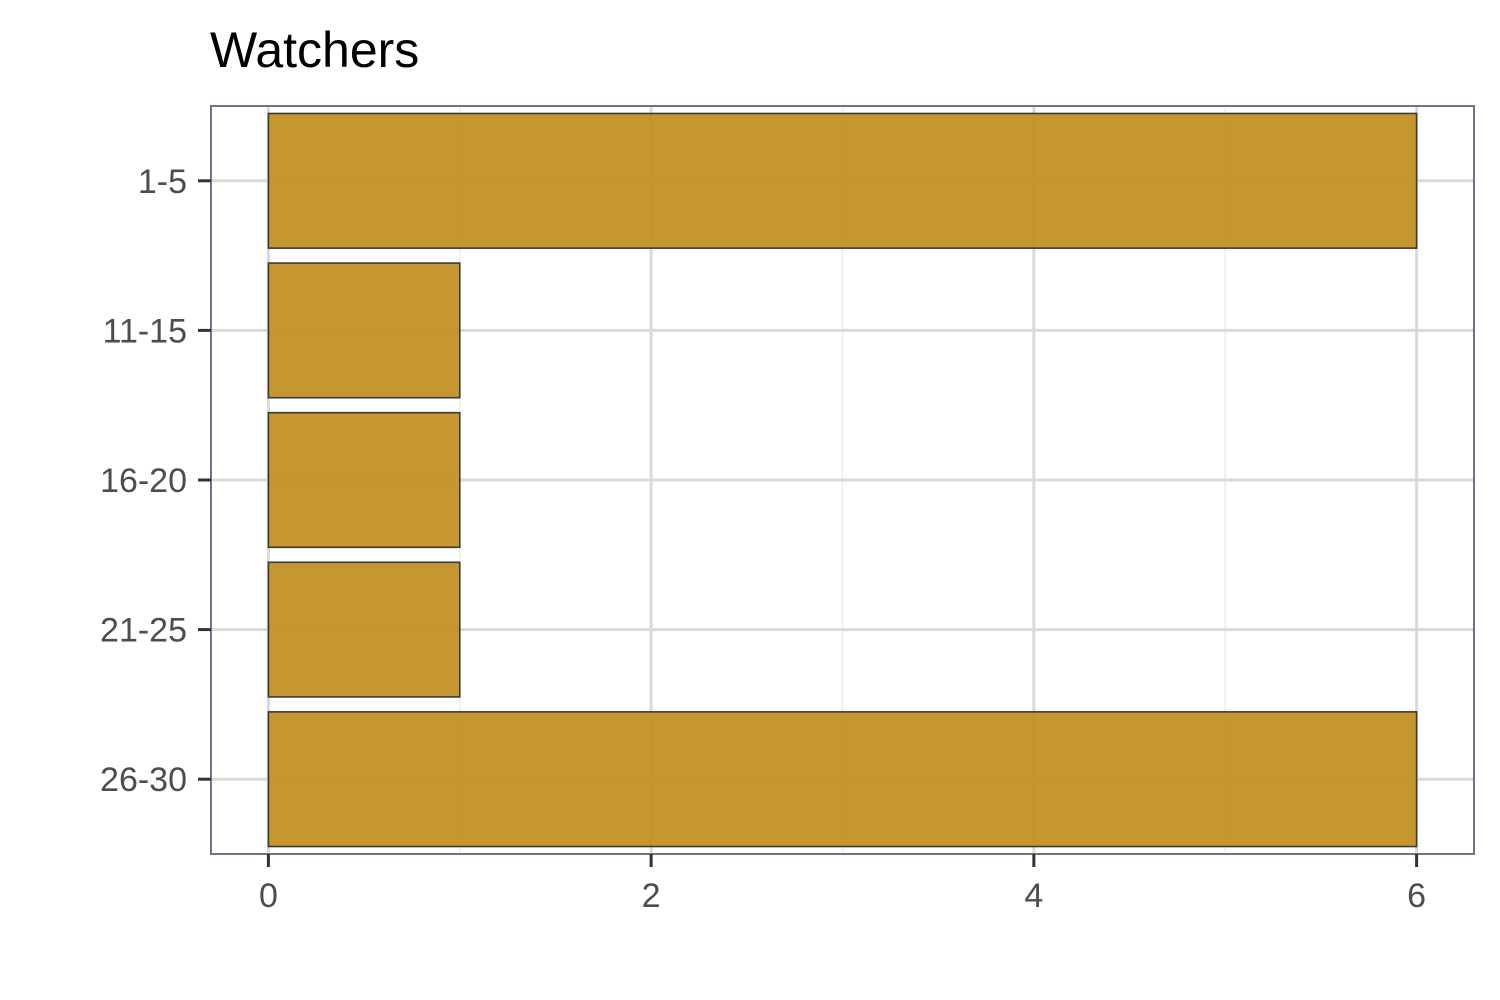 Image resolution: width=1500 pixels, height=1000 pixels. Describe the element at coordinates (143, 481) in the screenshot. I see `y-tick-label: 16-20` at that location.